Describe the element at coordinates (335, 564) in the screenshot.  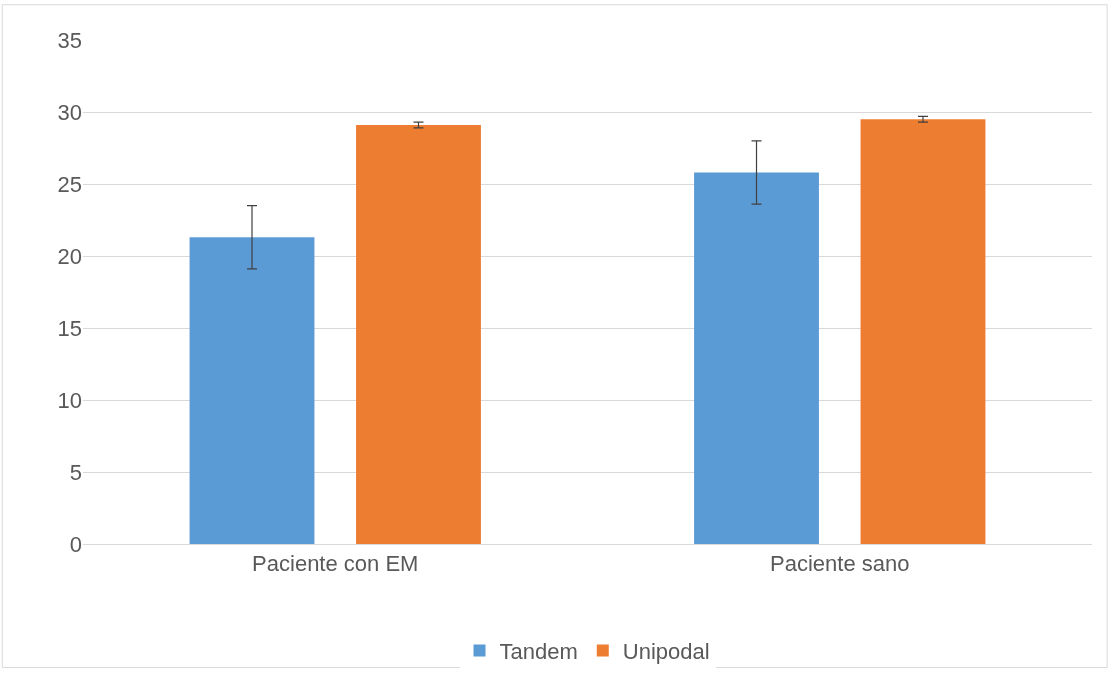
I see `x-tick-label: Paciente con EM` at that location.